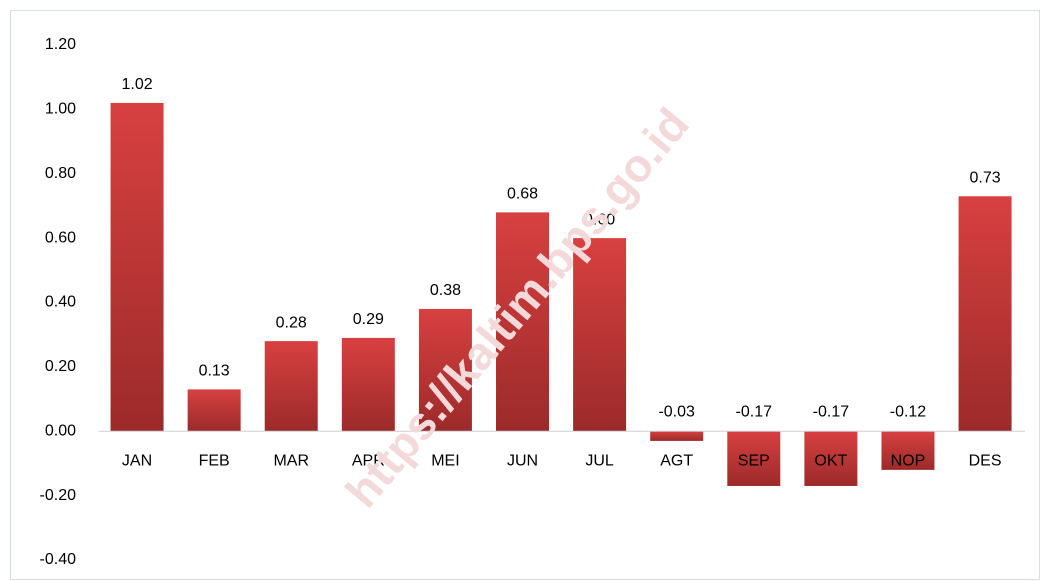 This screenshot has width=1043, height=581. What do you see at coordinates (214, 460) in the screenshot?
I see `x-tick-label: FEB` at bounding box center [214, 460].